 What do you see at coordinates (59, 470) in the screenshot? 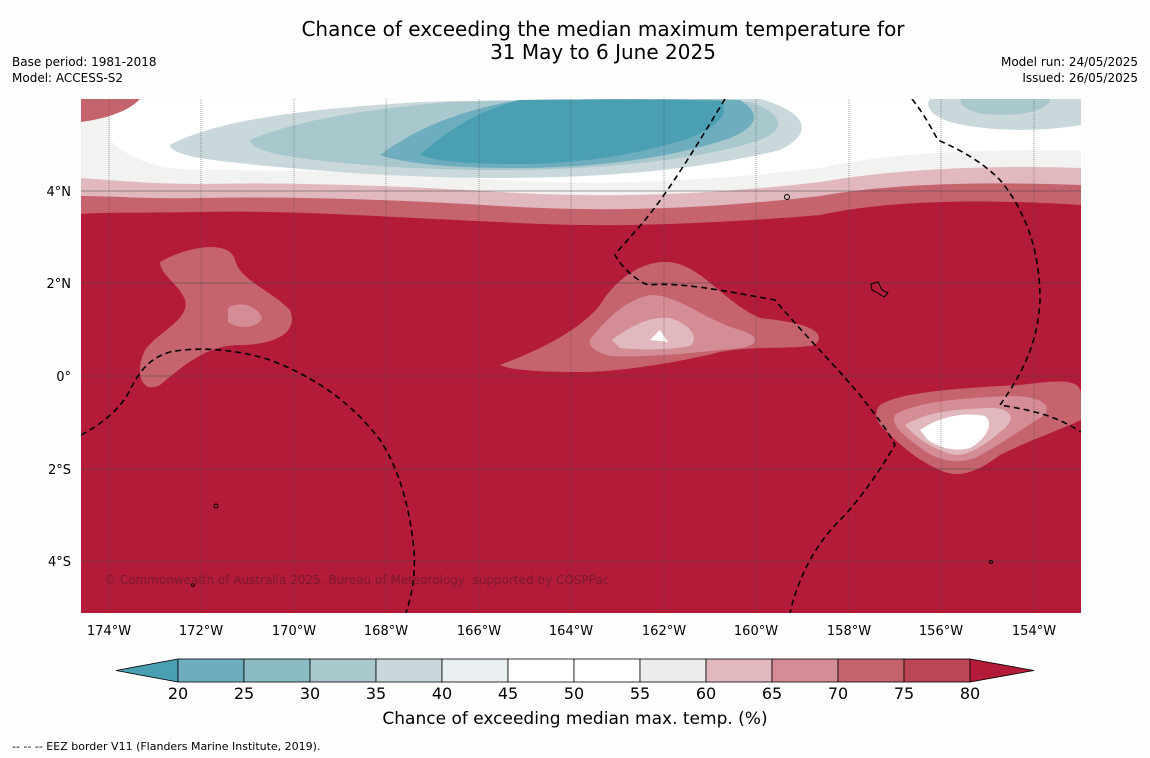
I see `lat-label-2s: 2°S` at bounding box center [59, 470].